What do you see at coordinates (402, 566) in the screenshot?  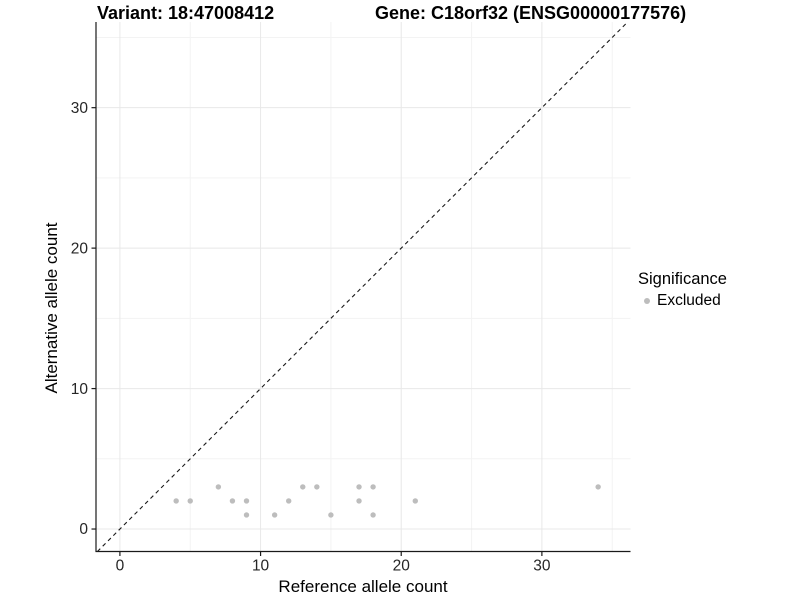 I see `x-tick-label: 20` at bounding box center [402, 566].